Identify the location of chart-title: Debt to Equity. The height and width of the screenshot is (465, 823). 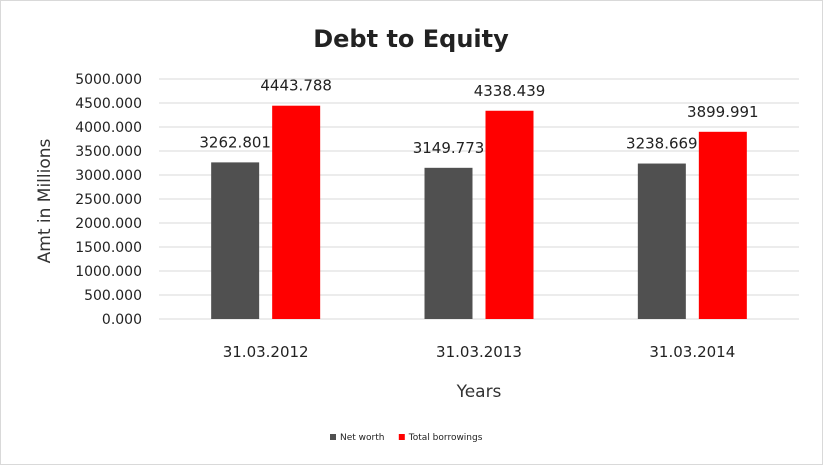
(411, 39).